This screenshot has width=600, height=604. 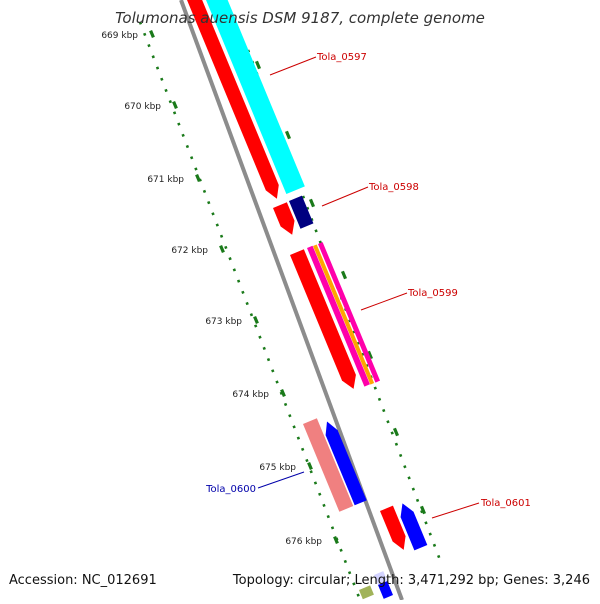 I want to click on ruler-tick-label: 673 kbp, so click(x=223, y=322).